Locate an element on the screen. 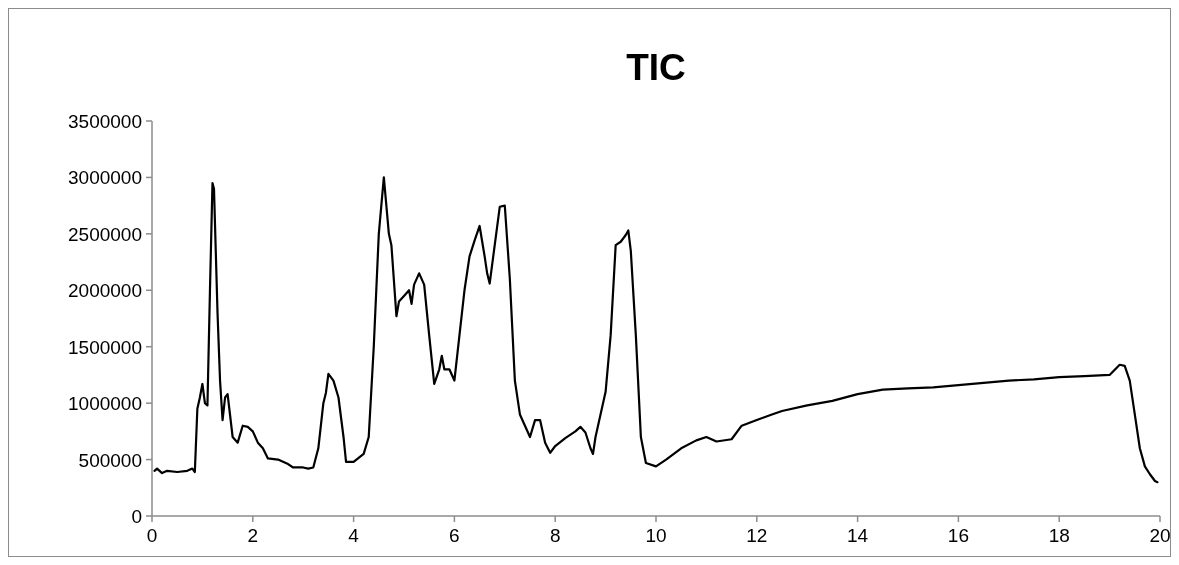  y-tick-label: 1000000 is located at coordinates (105, 404).